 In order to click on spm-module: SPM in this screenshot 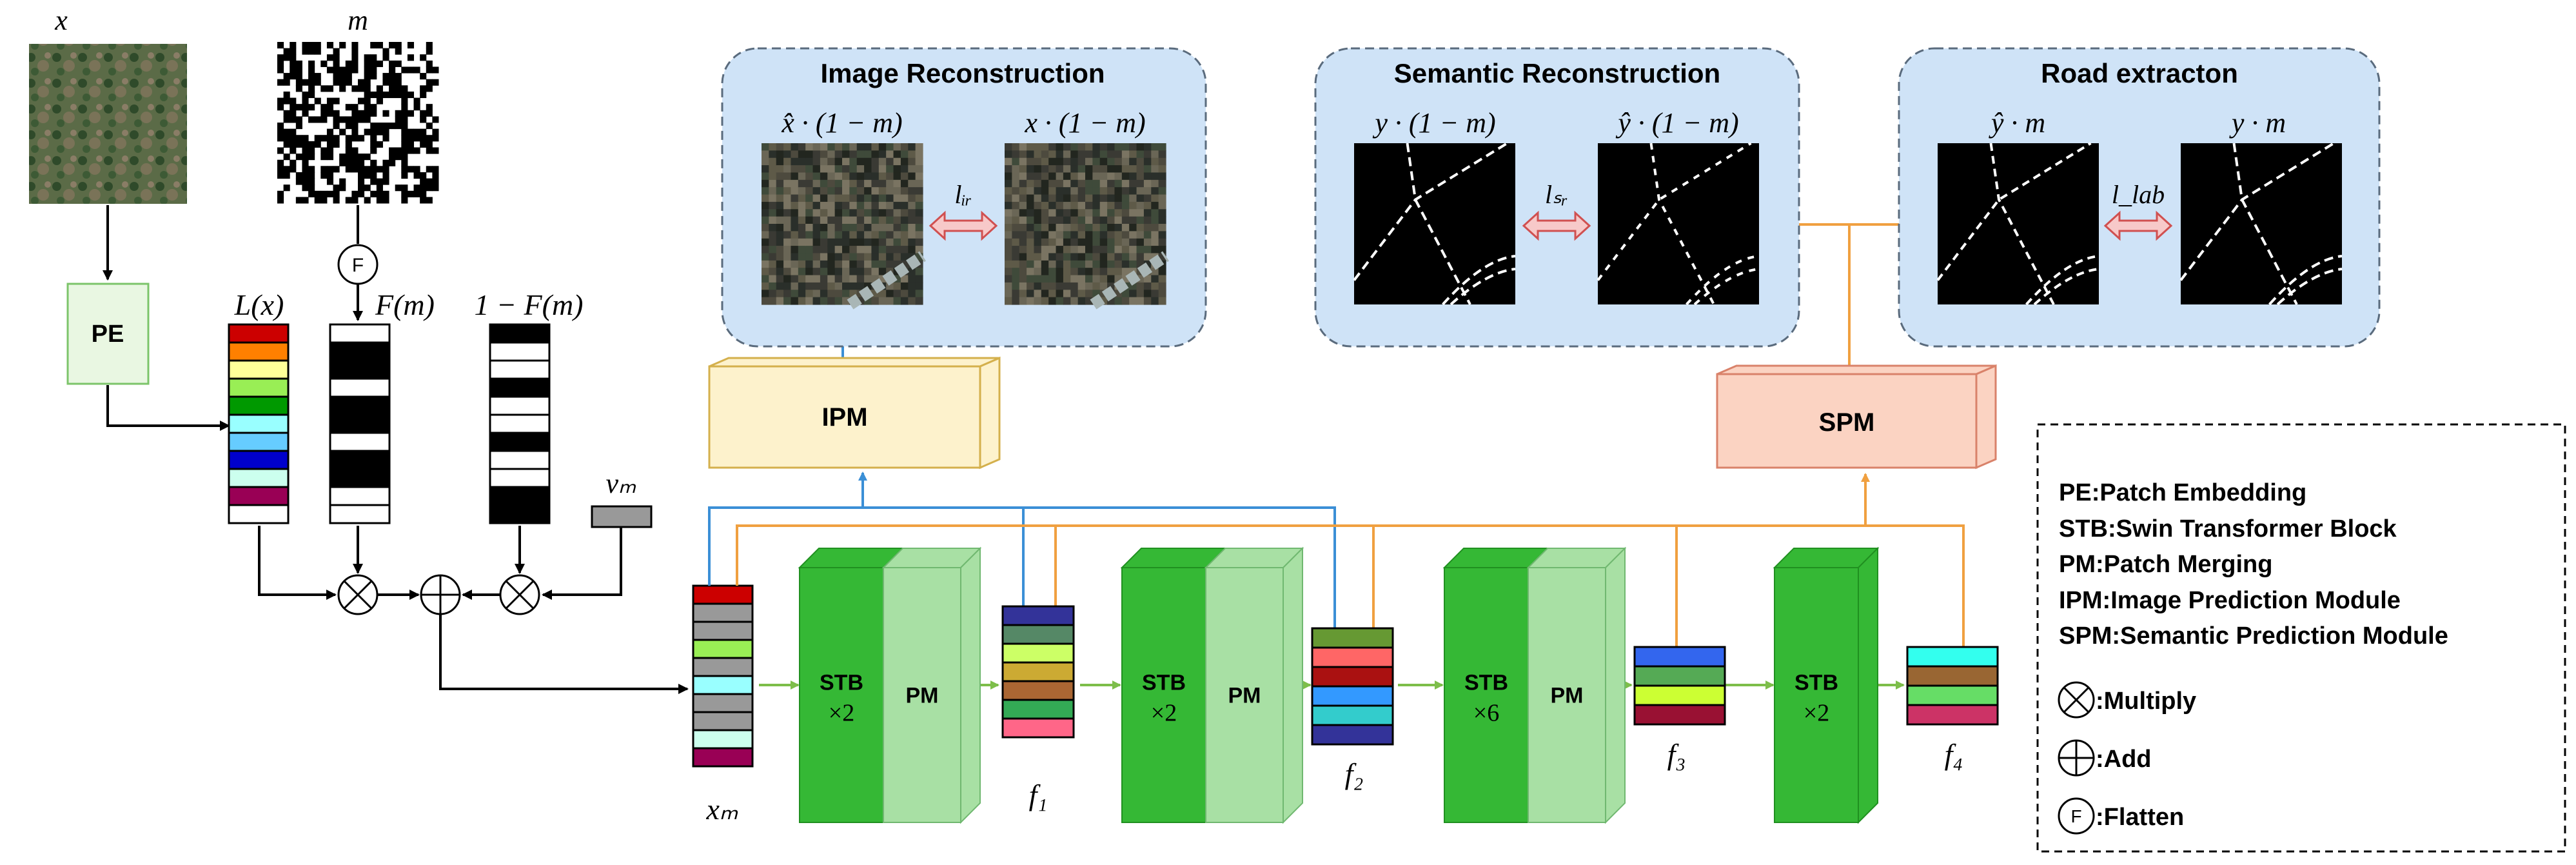, I will do `click(1856, 417)`.